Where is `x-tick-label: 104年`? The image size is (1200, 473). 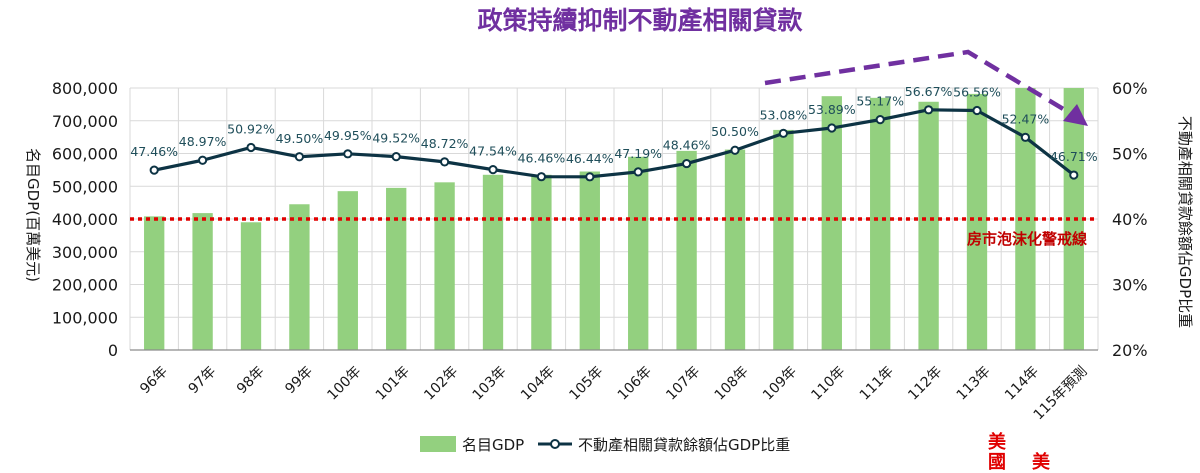 x-tick-label: 104年 is located at coordinates (538, 383).